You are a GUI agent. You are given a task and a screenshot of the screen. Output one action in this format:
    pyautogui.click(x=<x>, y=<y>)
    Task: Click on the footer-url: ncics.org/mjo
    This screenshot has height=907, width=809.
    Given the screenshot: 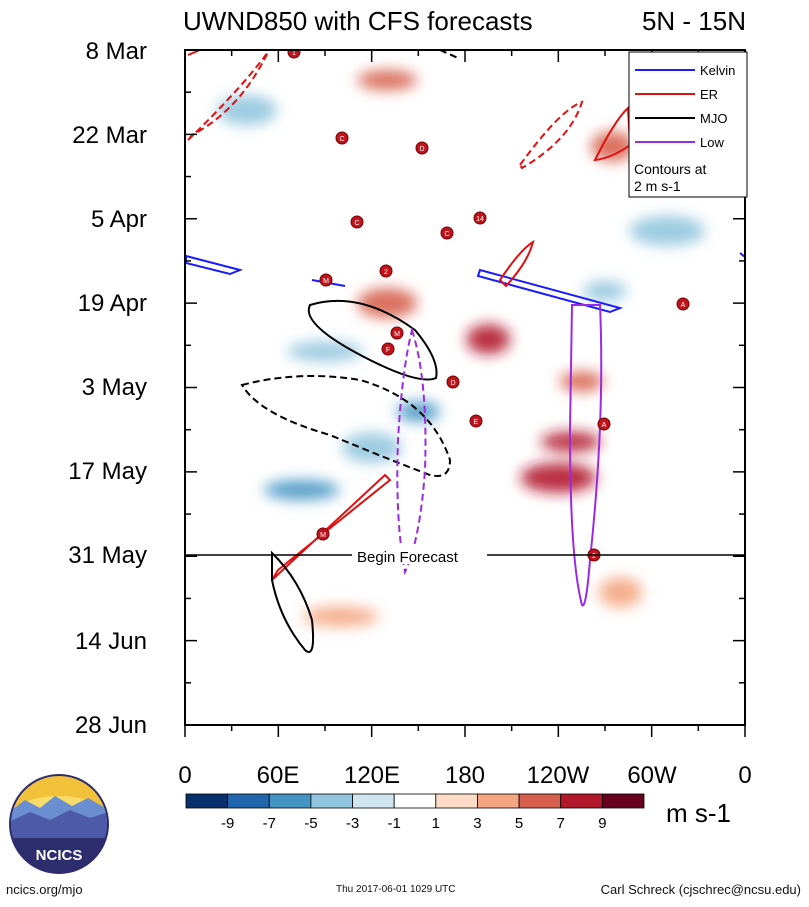 What is the action you would take?
    pyautogui.click(x=44, y=889)
    